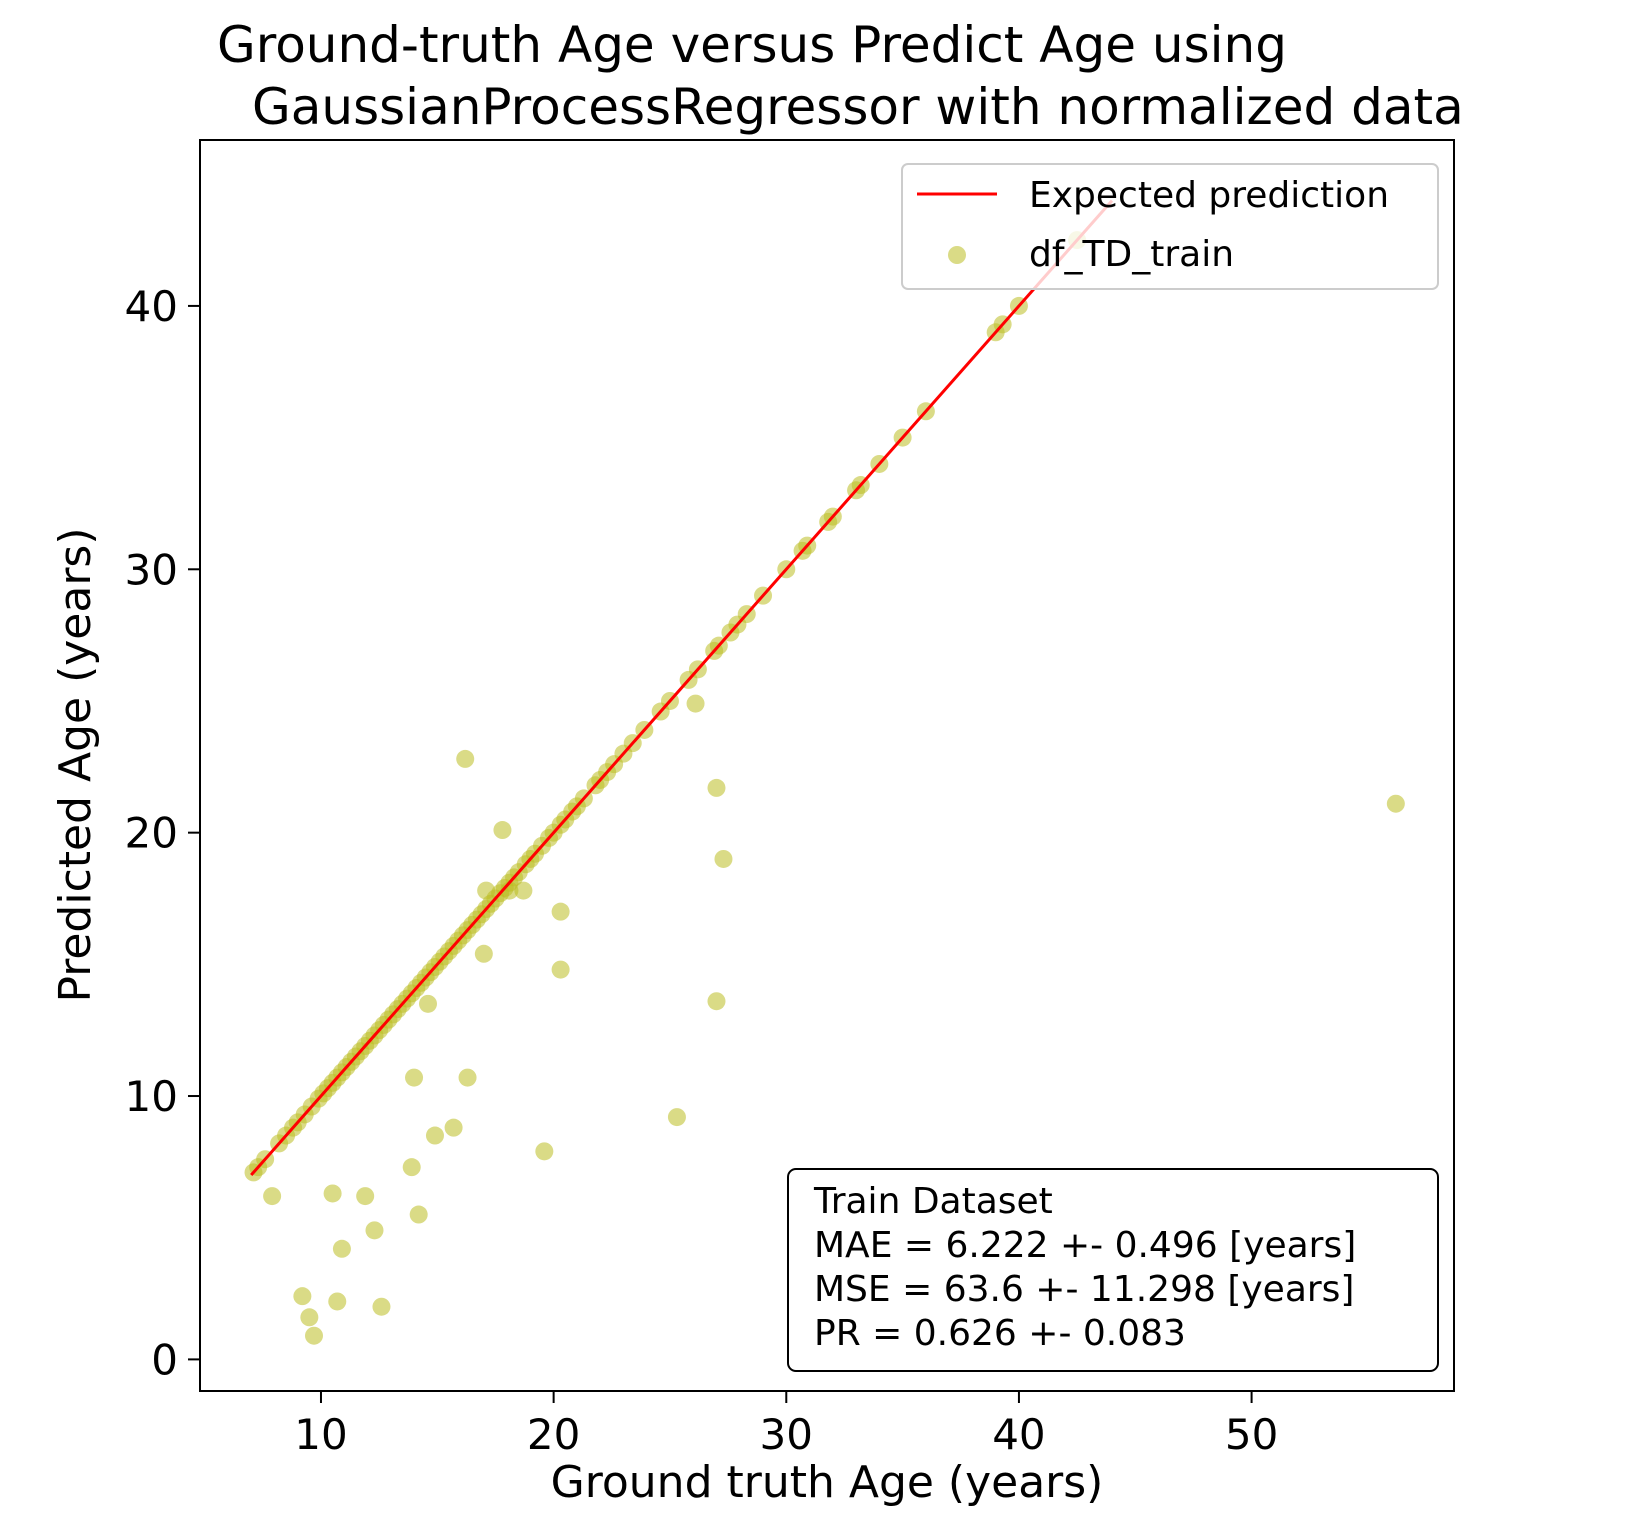  I want to click on x-tick-label: 10, so click(320, 1434).